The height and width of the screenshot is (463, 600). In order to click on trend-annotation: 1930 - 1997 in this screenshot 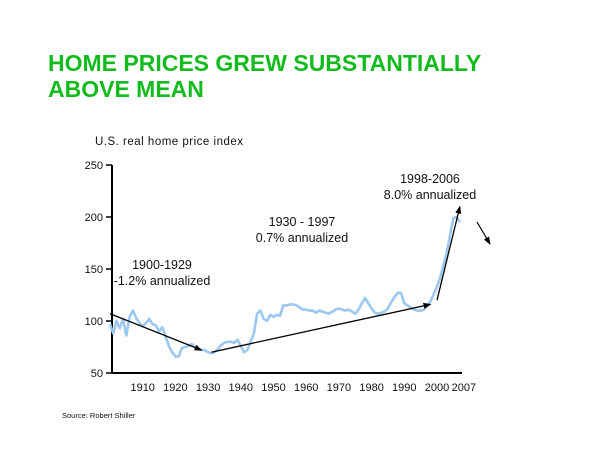, I will do `click(302, 222)`.